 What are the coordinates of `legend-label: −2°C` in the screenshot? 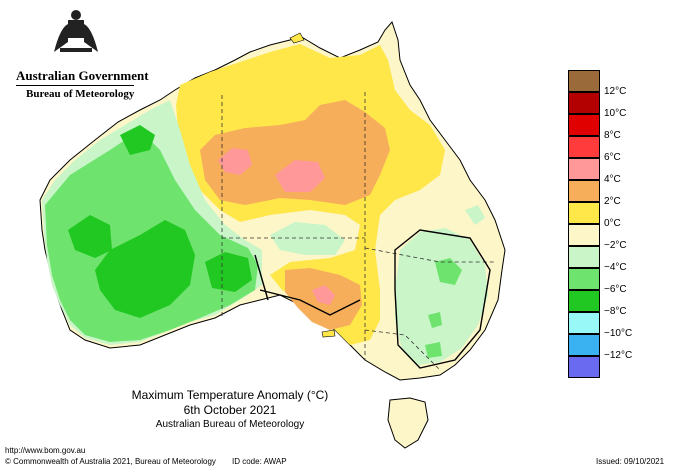 It's located at (615, 245).